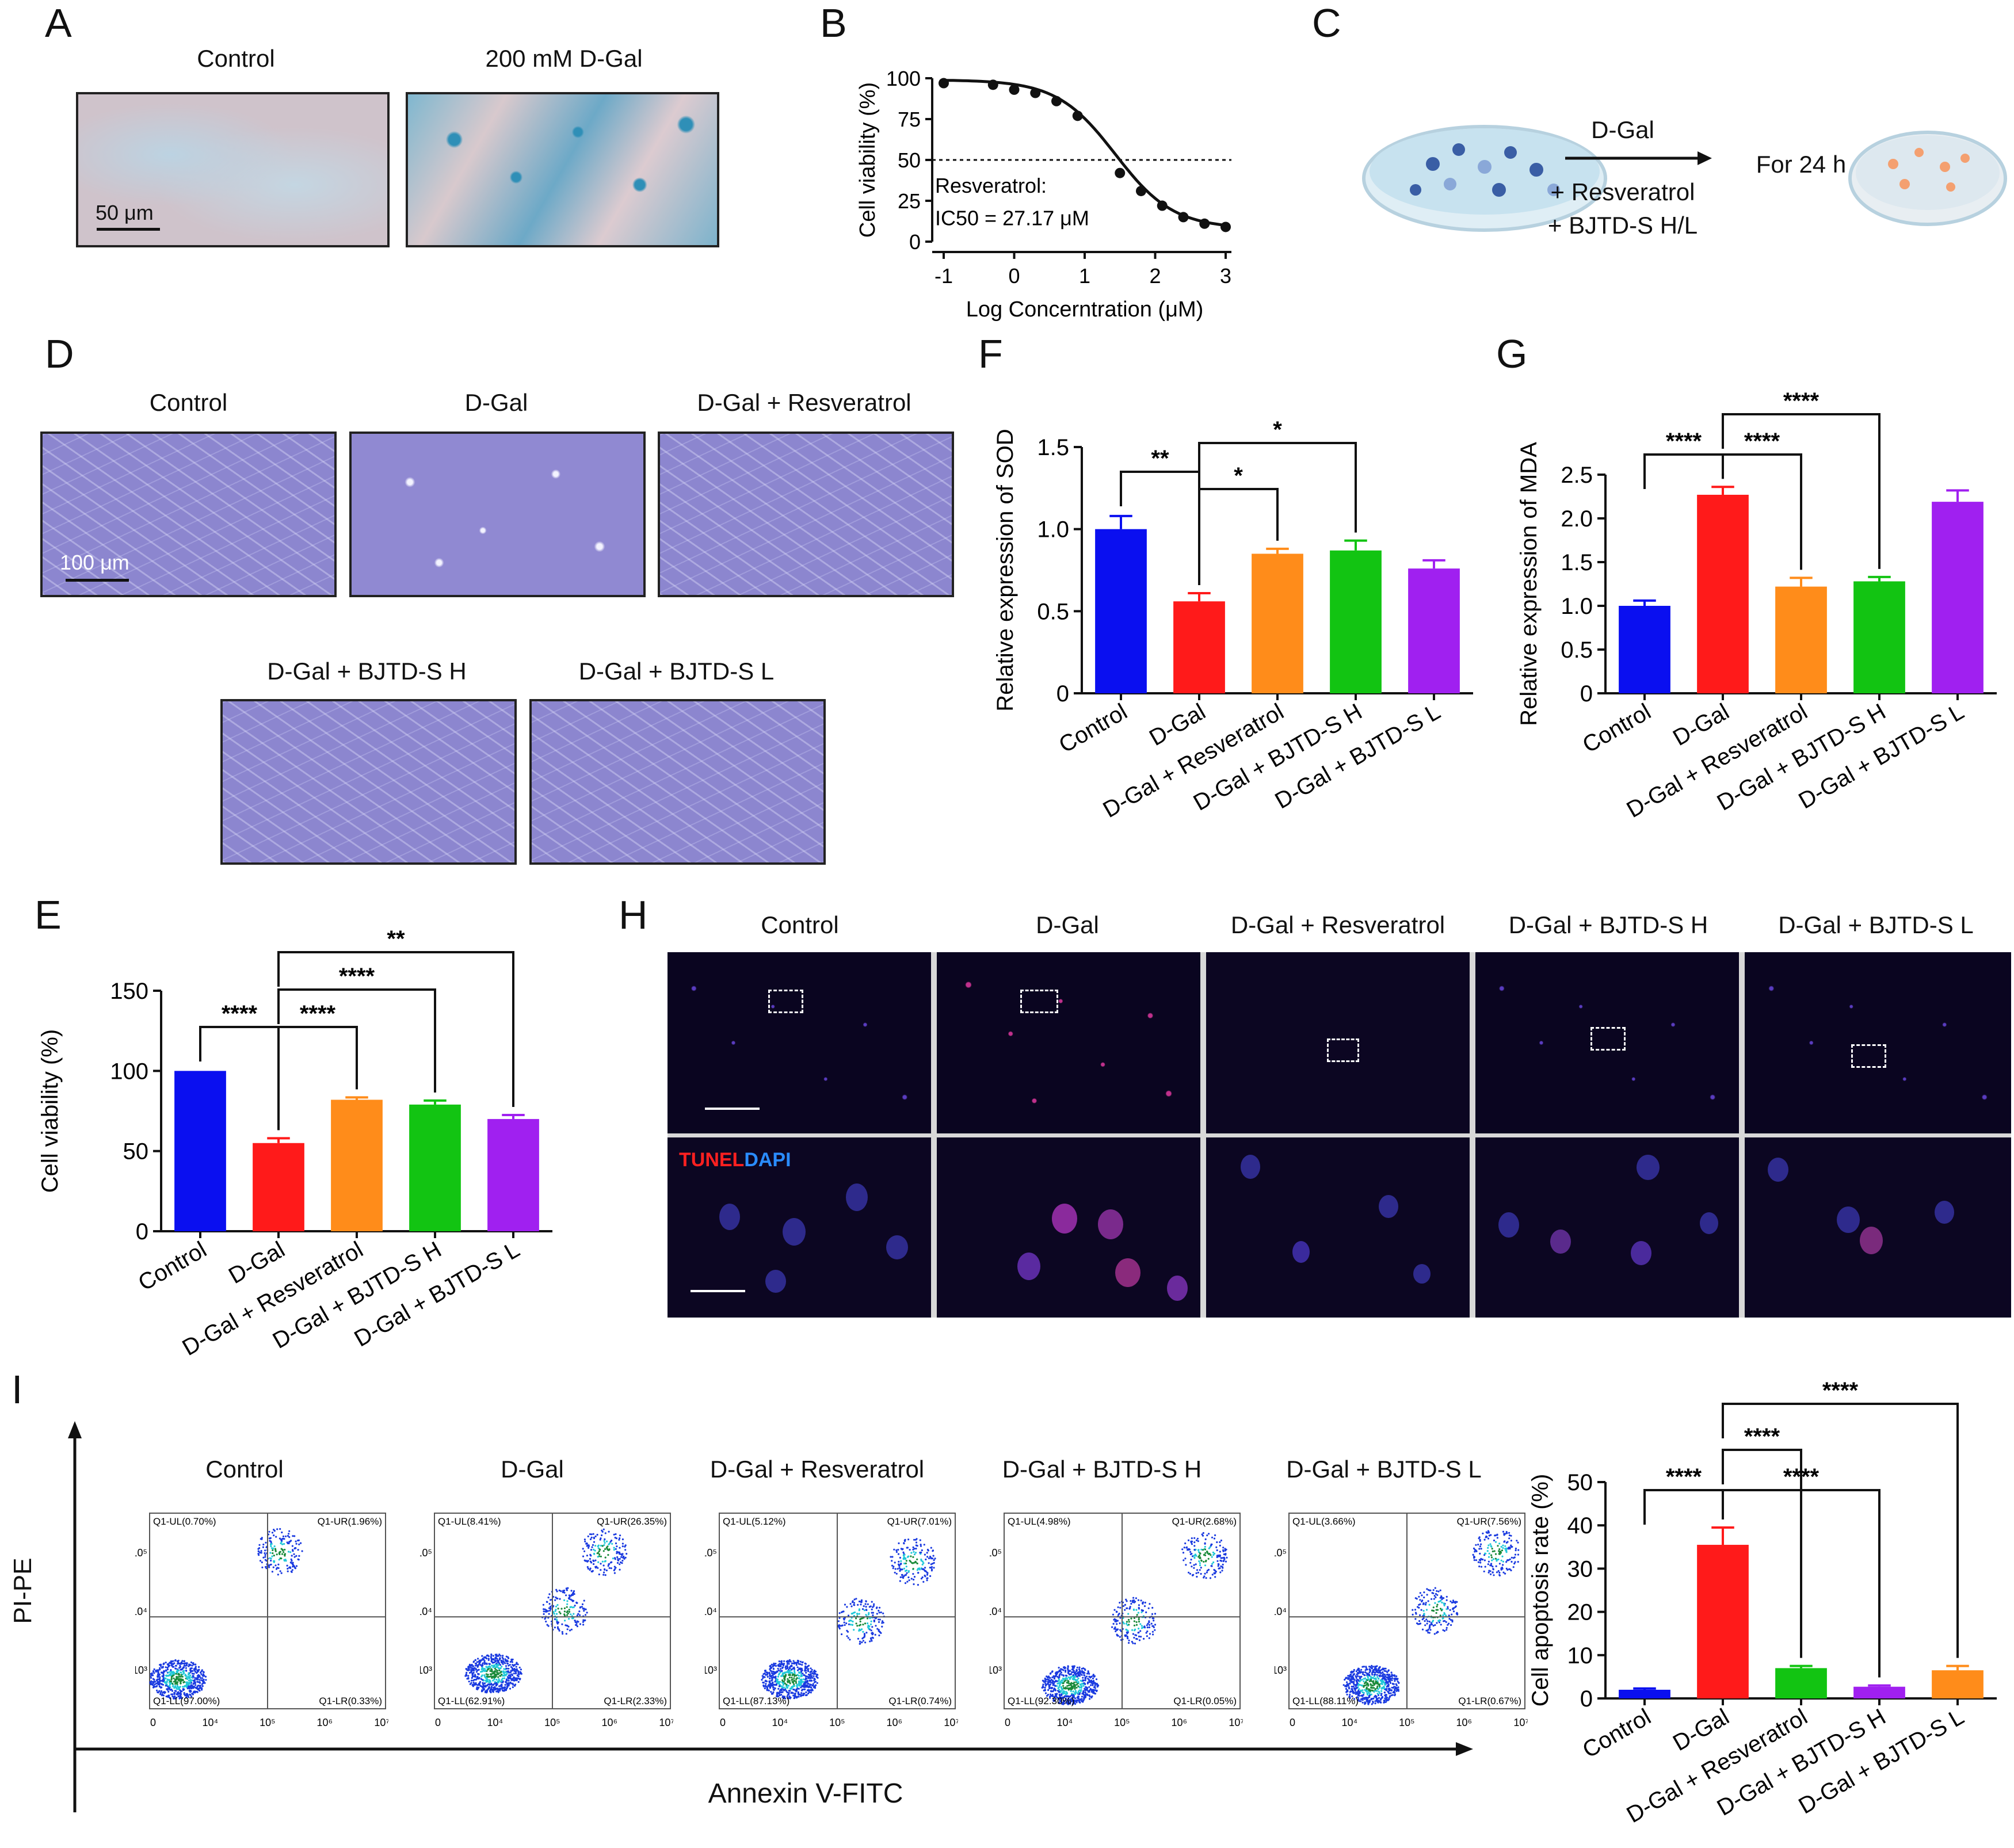 This screenshot has width=2014, height=1848. What do you see at coordinates (495, 1722) in the screenshot?
I see `flow-x-tick-label: 10⁴` at bounding box center [495, 1722].